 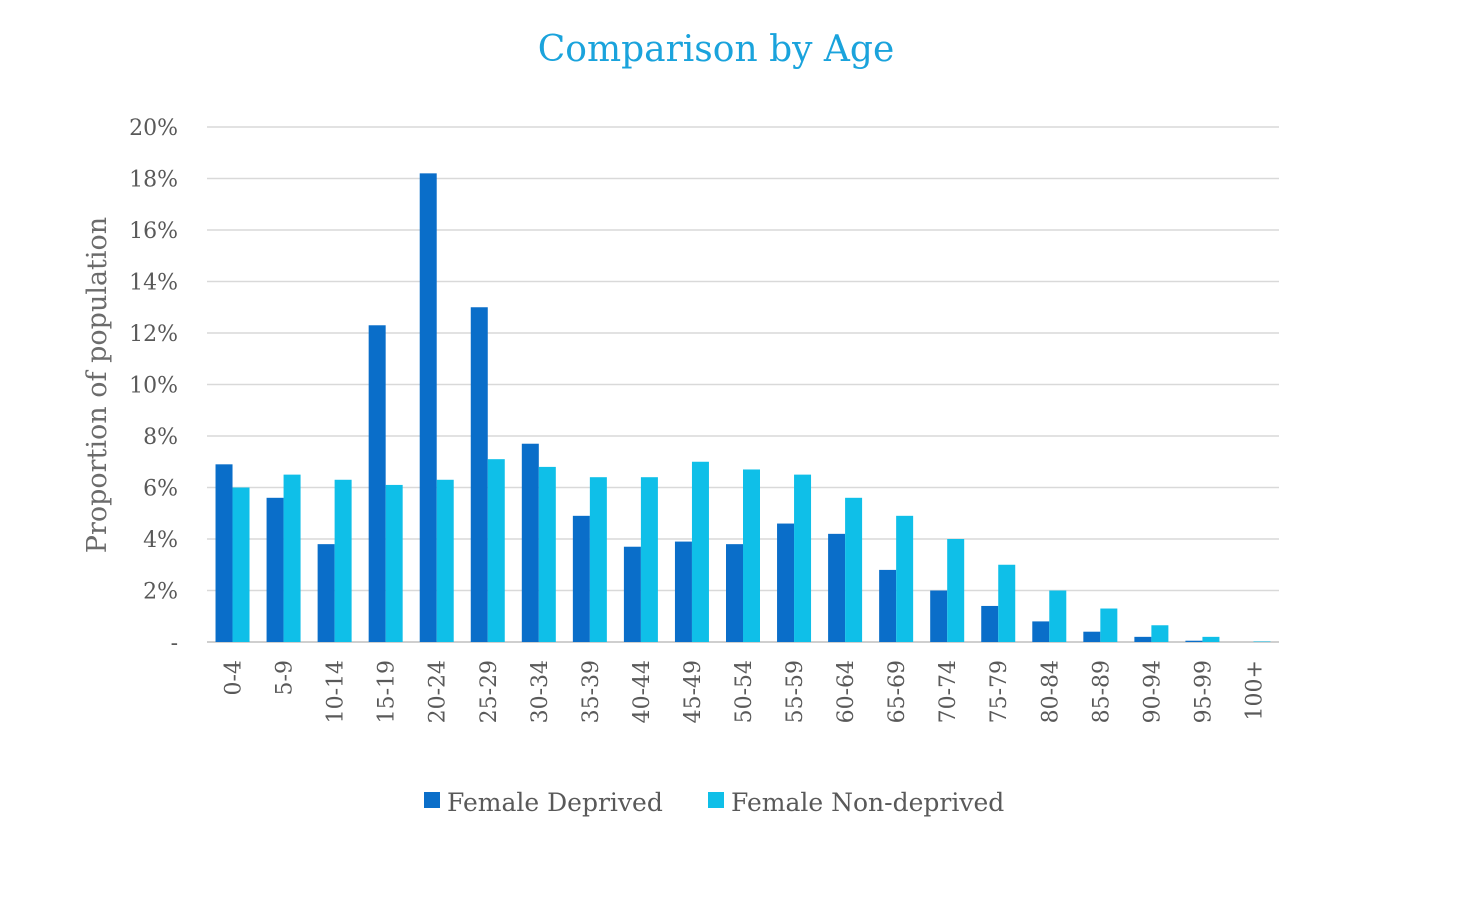 I want to click on x-tick-label: 35-39, so click(x=591, y=691).